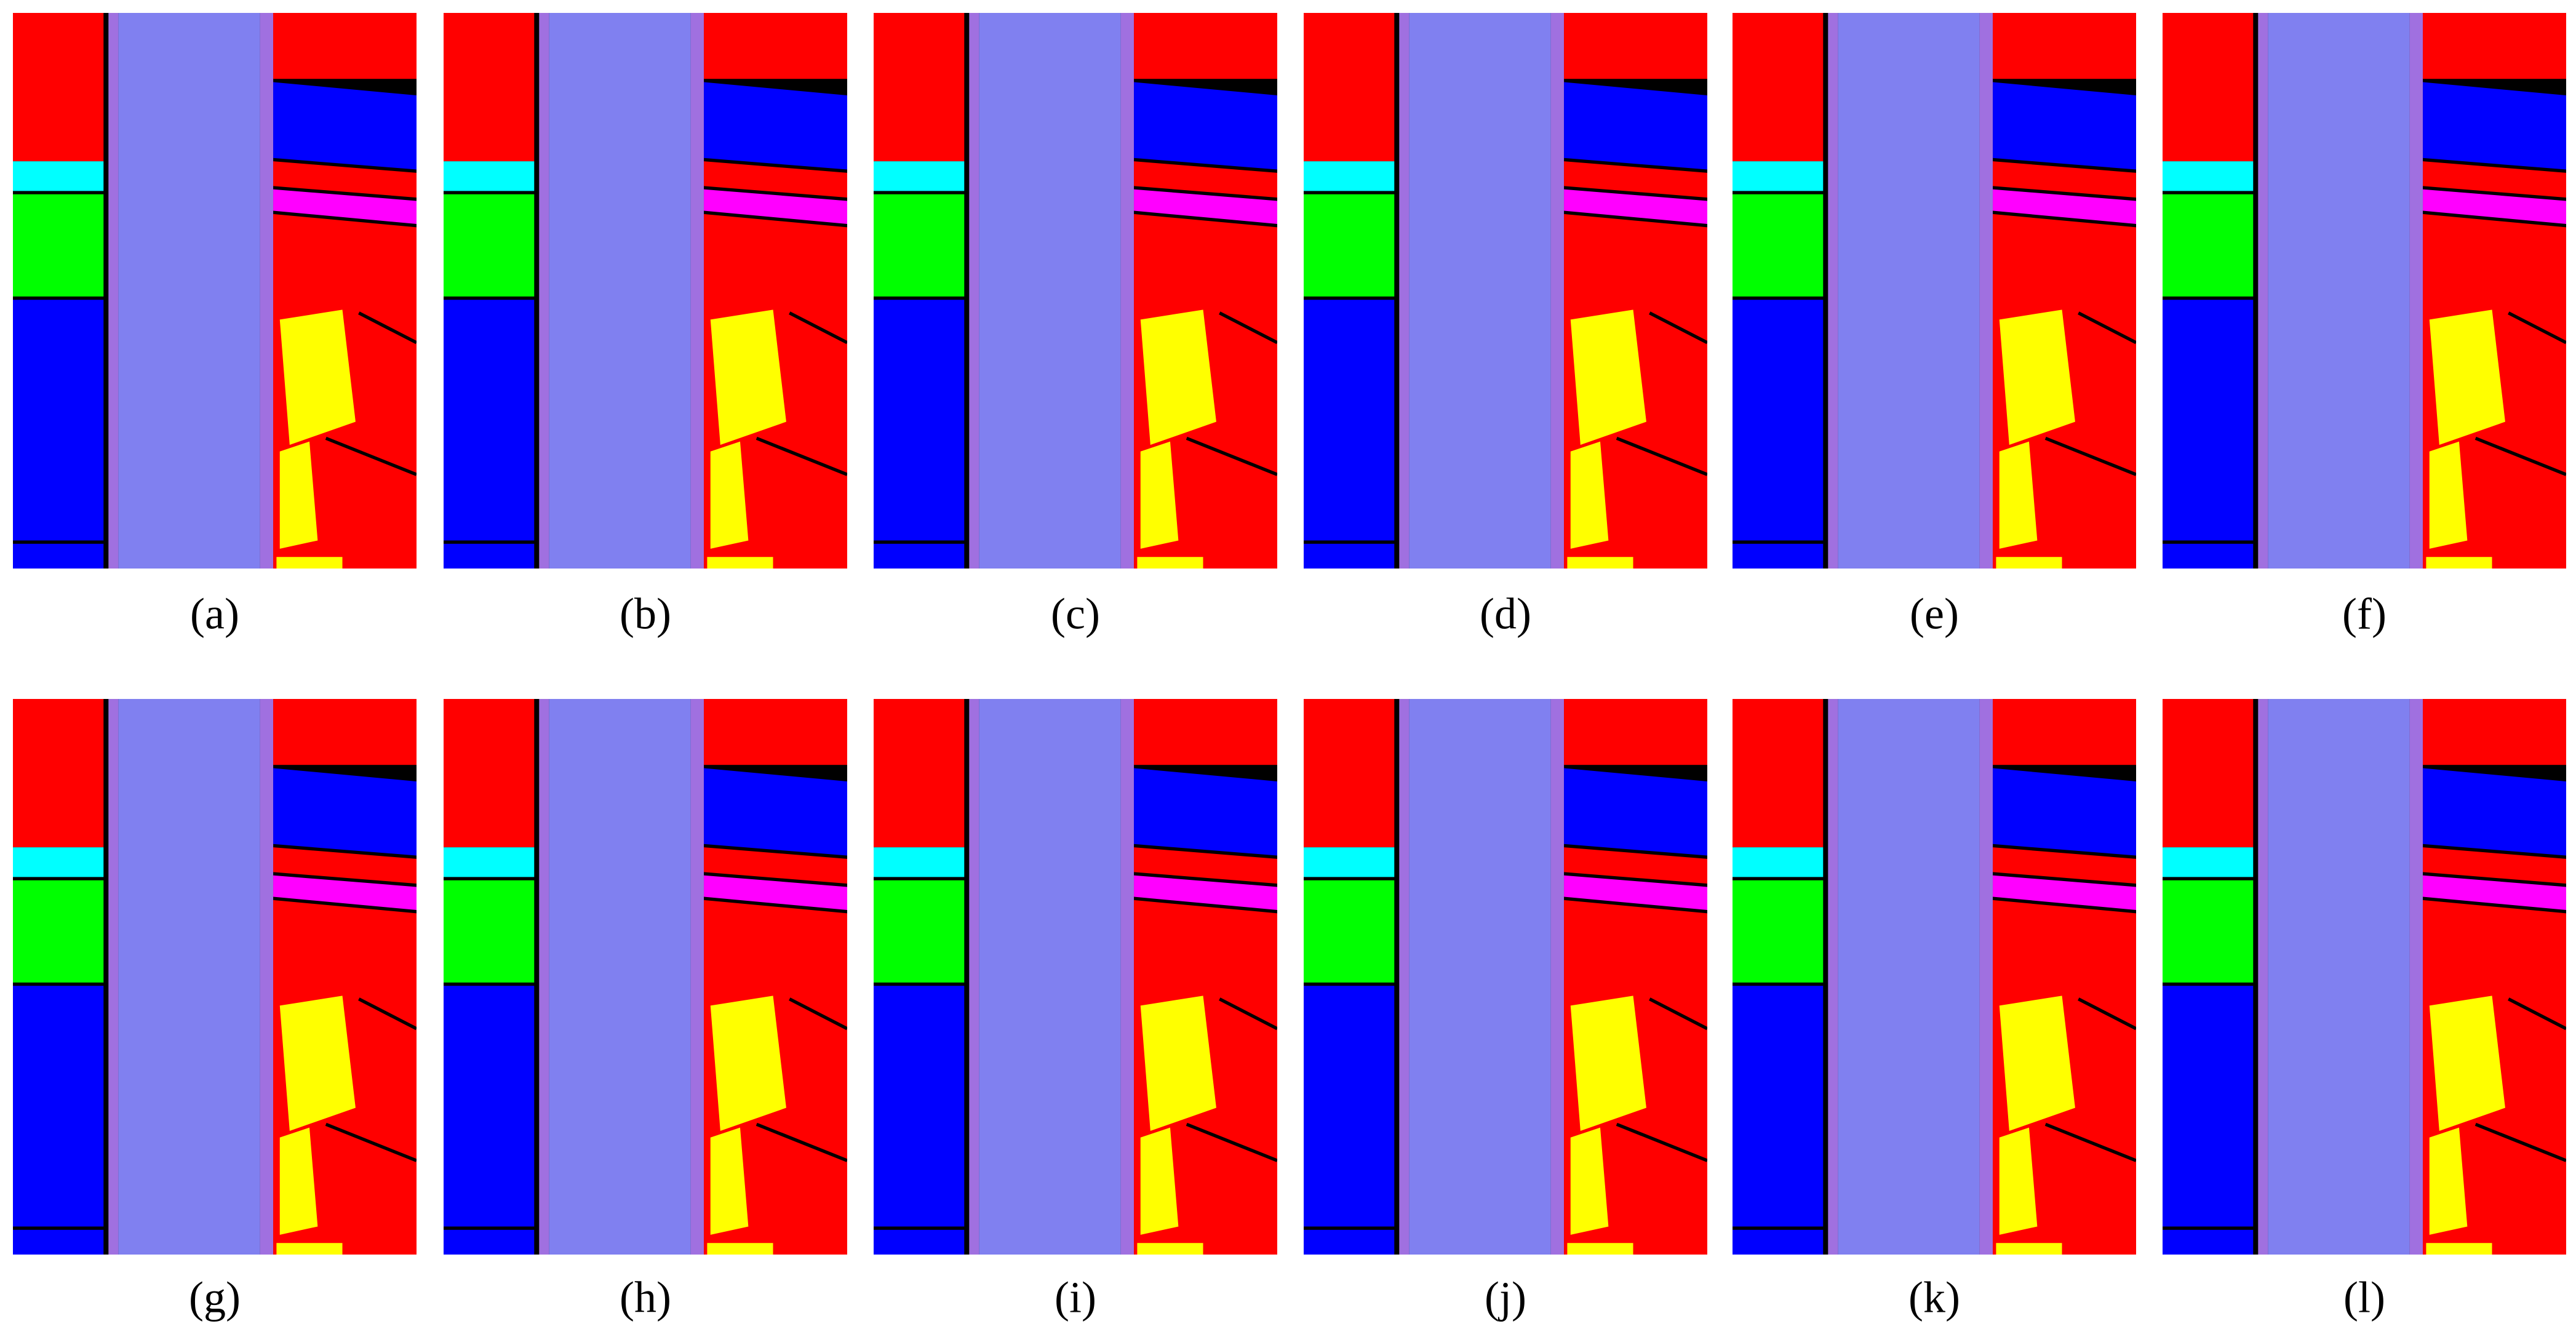 Image resolution: width=2576 pixels, height=1337 pixels. I want to click on panel-label: (h), so click(646, 1298).